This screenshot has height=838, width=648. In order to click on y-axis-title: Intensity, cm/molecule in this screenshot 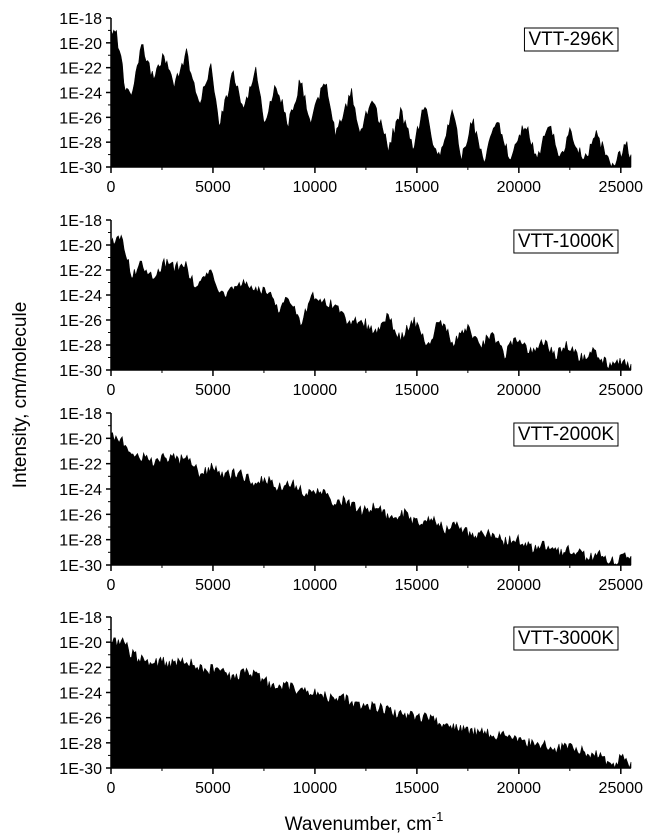, I will do `click(20, 395)`.